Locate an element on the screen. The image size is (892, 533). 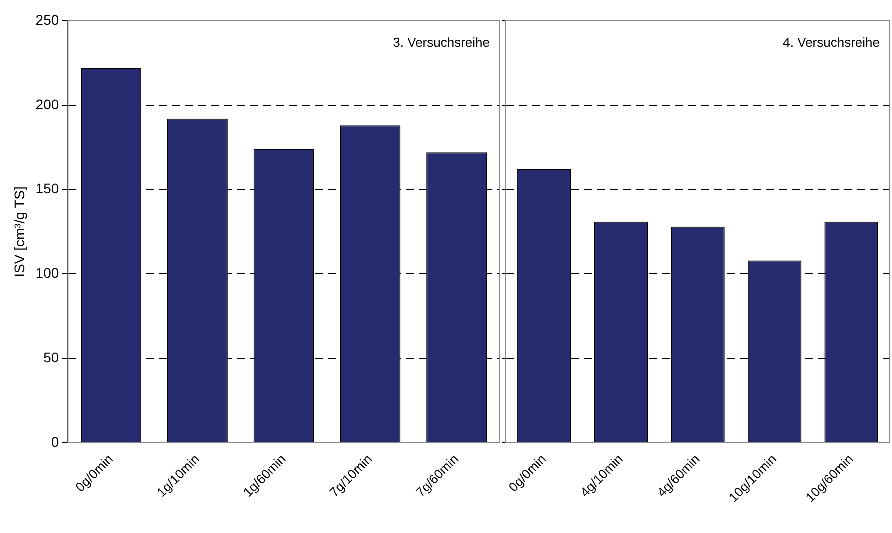
y-tick-label: 50 is located at coordinates (52, 357).